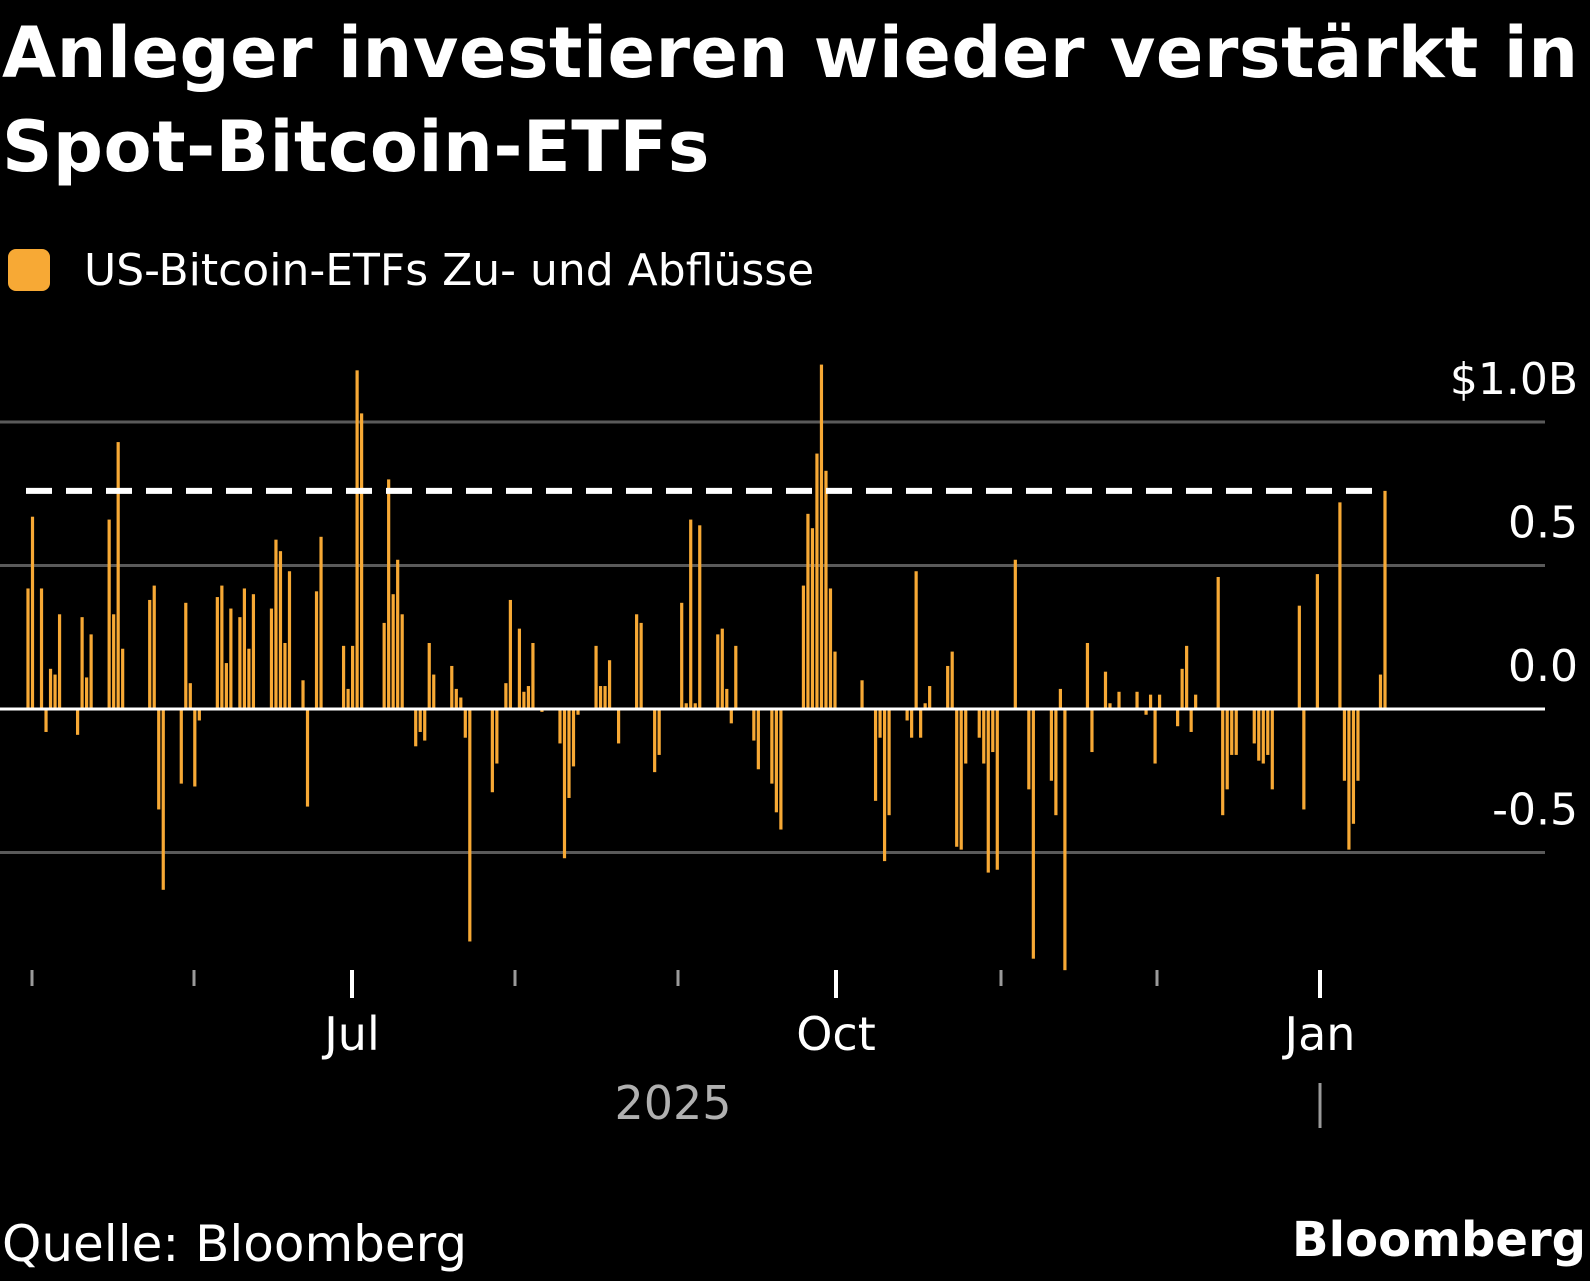  What do you see at coordinates (693, 1050) in the screenshot?
I see `x-axis: Jul Oct Jan 2025` at bounding box center [693, 1050].